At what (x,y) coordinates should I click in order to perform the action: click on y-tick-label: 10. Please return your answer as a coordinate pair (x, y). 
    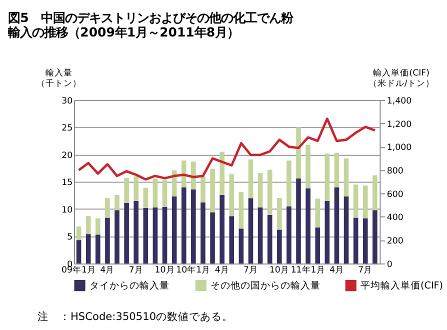
    Looking at the image, I should click on (67, 210).